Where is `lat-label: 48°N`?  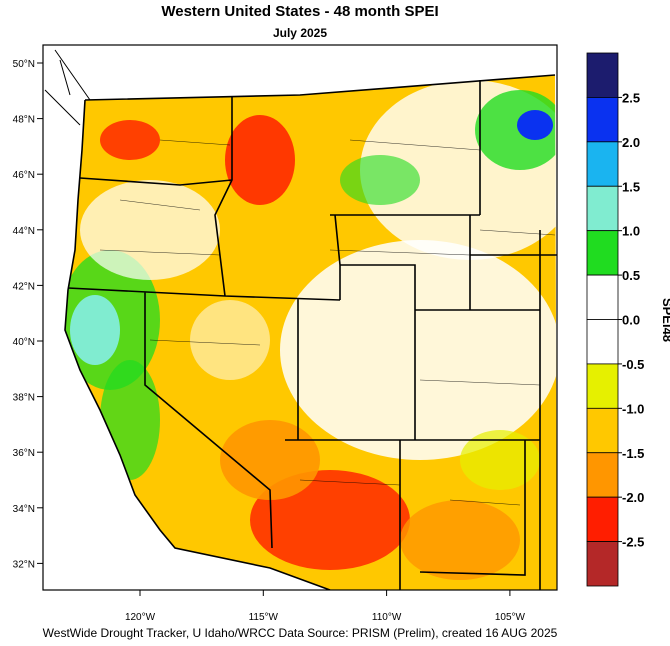
lat-label: 48°N is located at coordinates (24, 120).